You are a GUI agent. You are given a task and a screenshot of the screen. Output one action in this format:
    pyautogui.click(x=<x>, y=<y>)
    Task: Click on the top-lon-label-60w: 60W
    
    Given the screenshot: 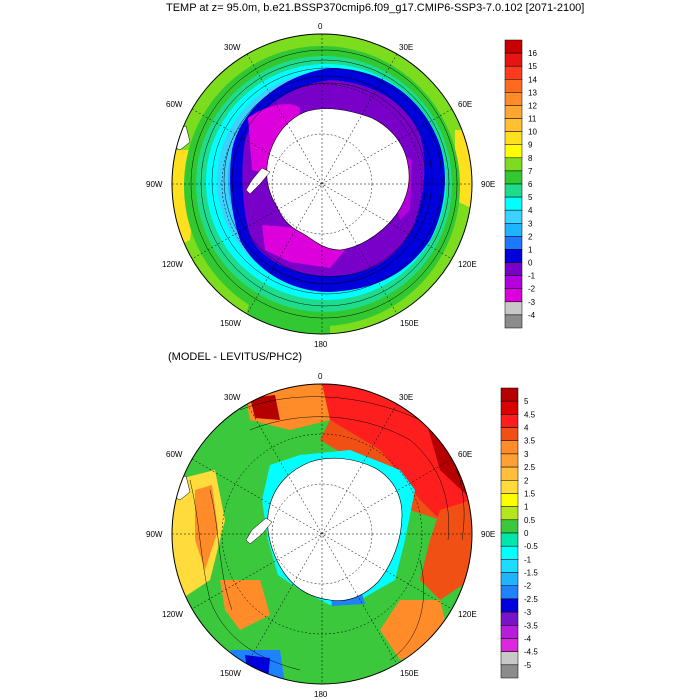 What is the action you would take?
    pyautogui.click(x=174, y=104)
    